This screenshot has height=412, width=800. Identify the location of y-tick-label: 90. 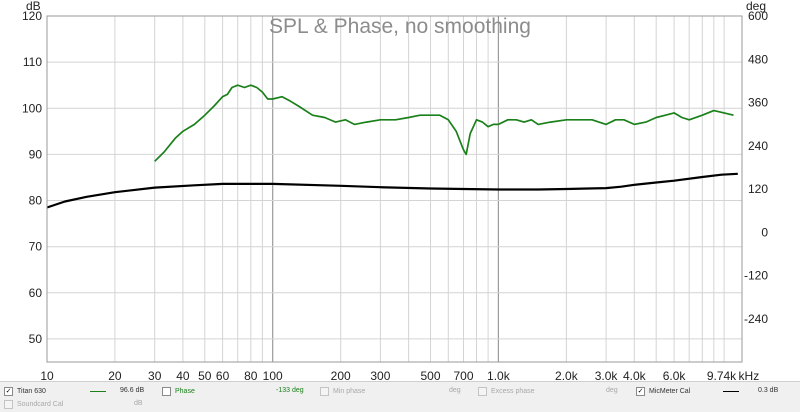
(36, 154).